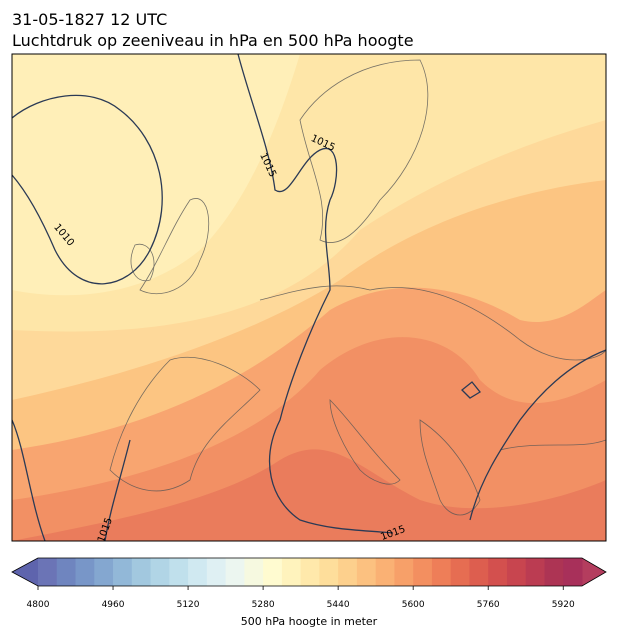 The height and width of the screenshot is (643, 618). Describe the element at coordinates (413, 605) in the screenshot. I see `colorbar-tick-label: 5600` at that location.